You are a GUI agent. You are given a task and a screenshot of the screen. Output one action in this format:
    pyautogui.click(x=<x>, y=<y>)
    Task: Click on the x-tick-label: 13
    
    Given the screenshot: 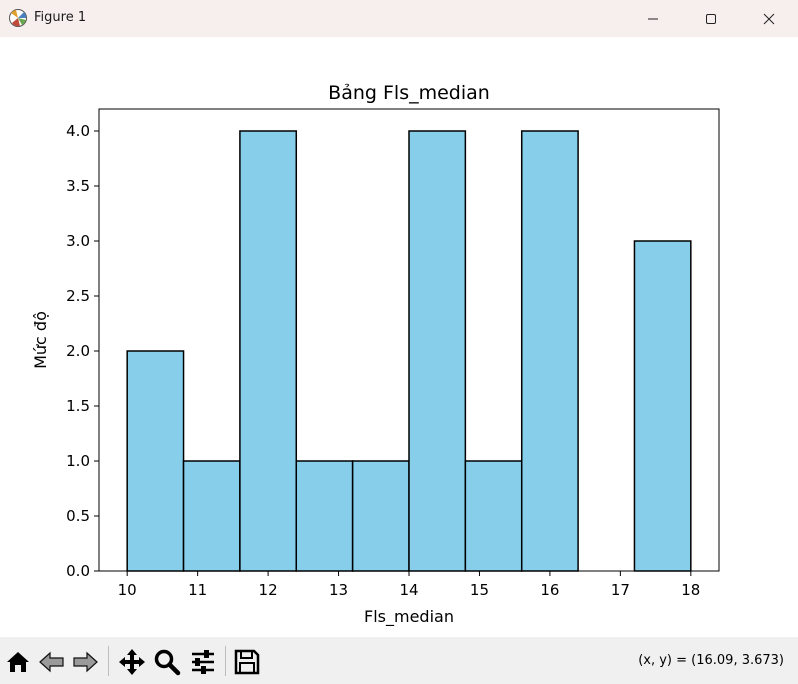 What is the action you would take?
    pyautogui.click(x=338, y=590)
    